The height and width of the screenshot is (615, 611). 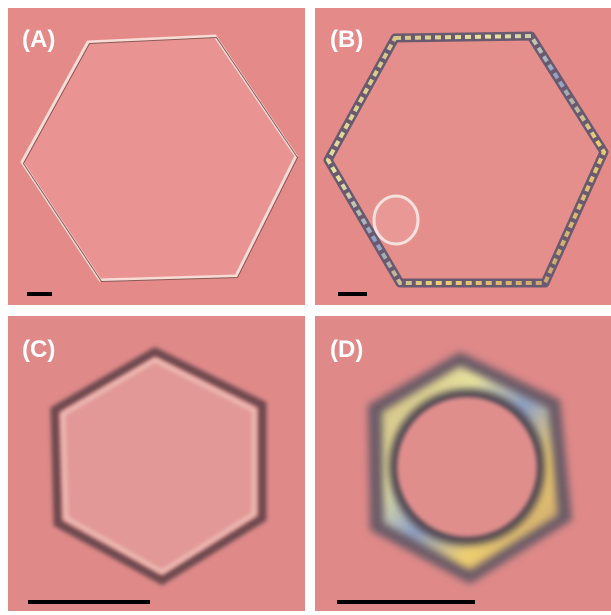 I want to click on panel-label: (C), so click(x=38, y=349).